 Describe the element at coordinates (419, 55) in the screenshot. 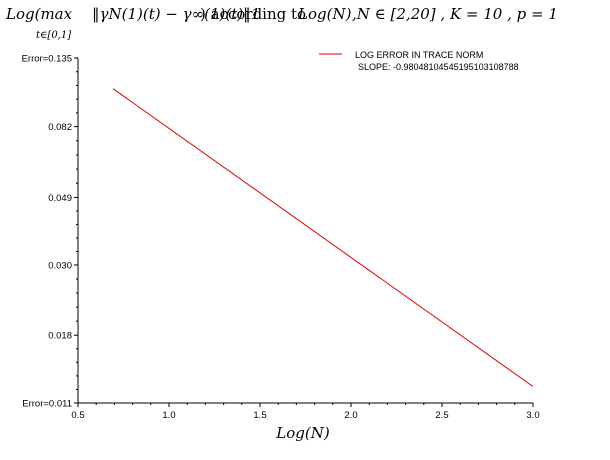

I see `legend-label: LOG ERROR IN TRACE NORM` at that location.